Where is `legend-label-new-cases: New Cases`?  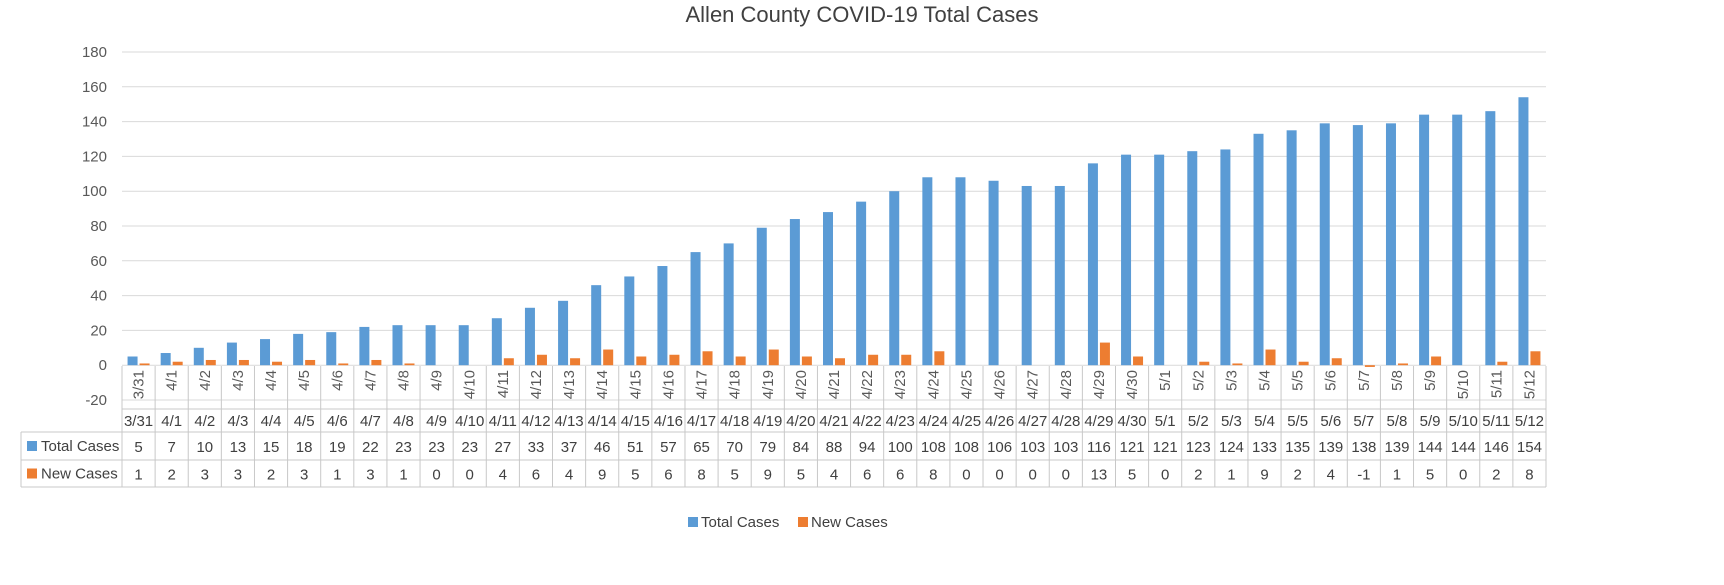
legend-label-new-cases: New Cases is located at coordinates (849, 522).